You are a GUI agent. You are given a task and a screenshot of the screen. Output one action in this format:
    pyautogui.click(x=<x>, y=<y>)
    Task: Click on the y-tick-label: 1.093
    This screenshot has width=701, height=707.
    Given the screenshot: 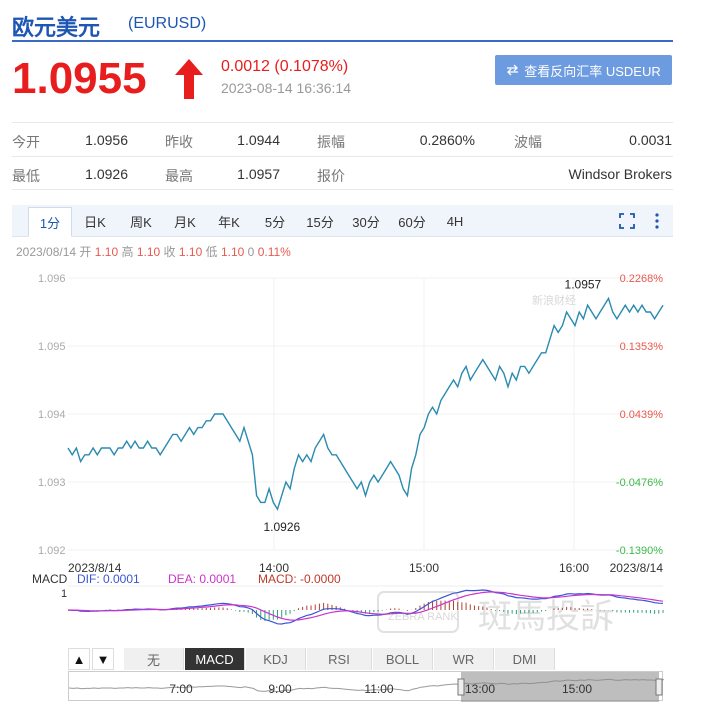 What is the action you would take?
    pyautogui.click(x=52, y=483)
    